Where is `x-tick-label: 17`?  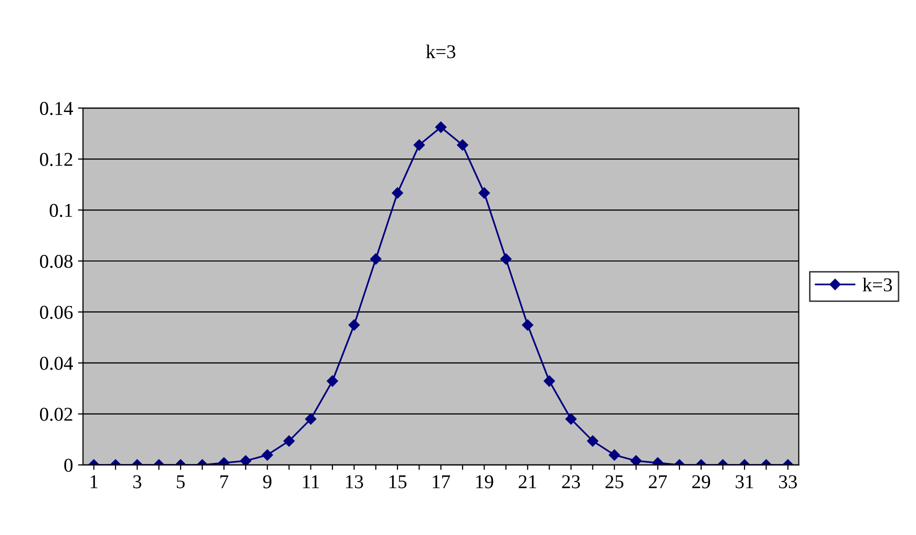 x-tick-label: 17 is located at coordinates (441, 481).